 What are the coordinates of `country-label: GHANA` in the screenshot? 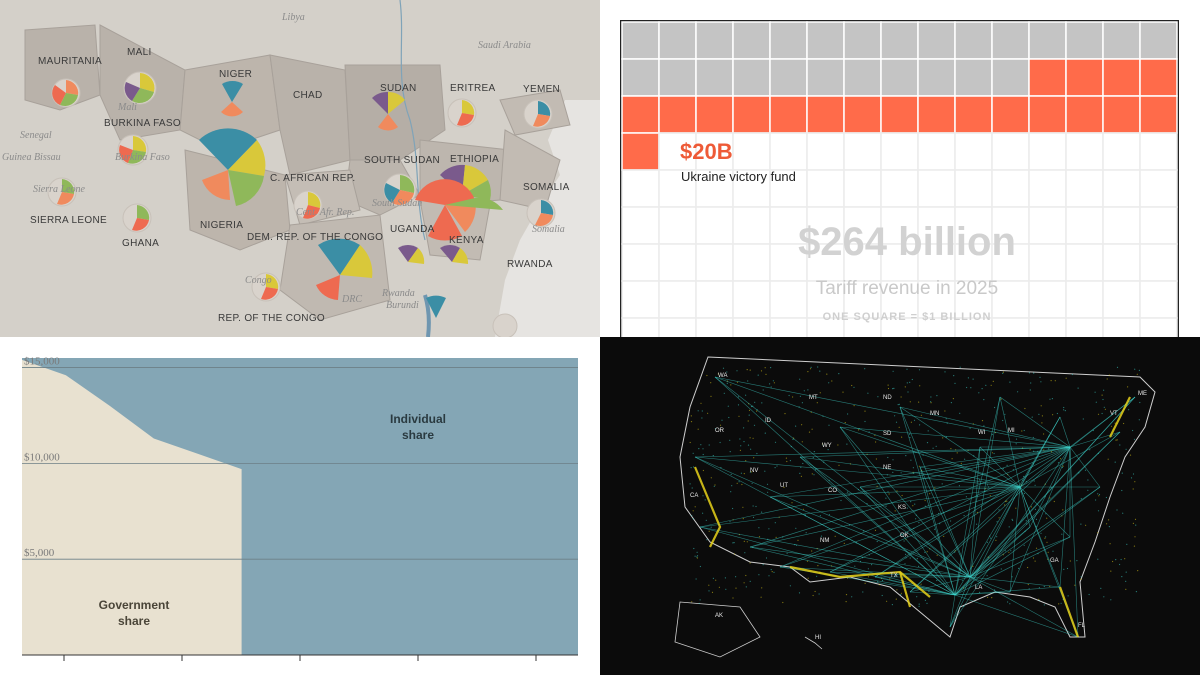 It's located at (140, 243).